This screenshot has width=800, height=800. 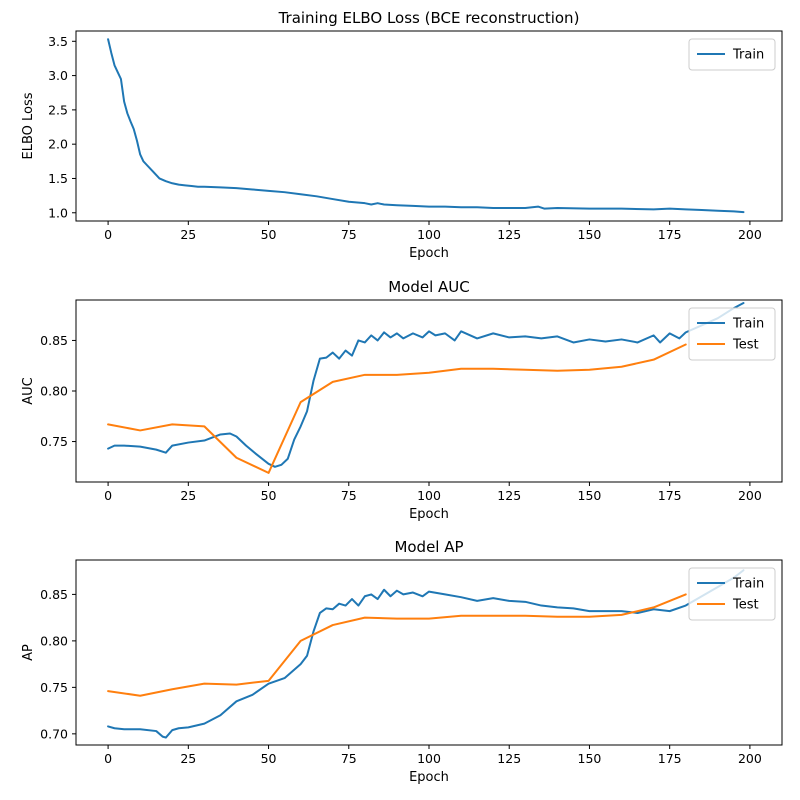 I want to click on chart-title: Model AUC, so click(x=429, y=287).